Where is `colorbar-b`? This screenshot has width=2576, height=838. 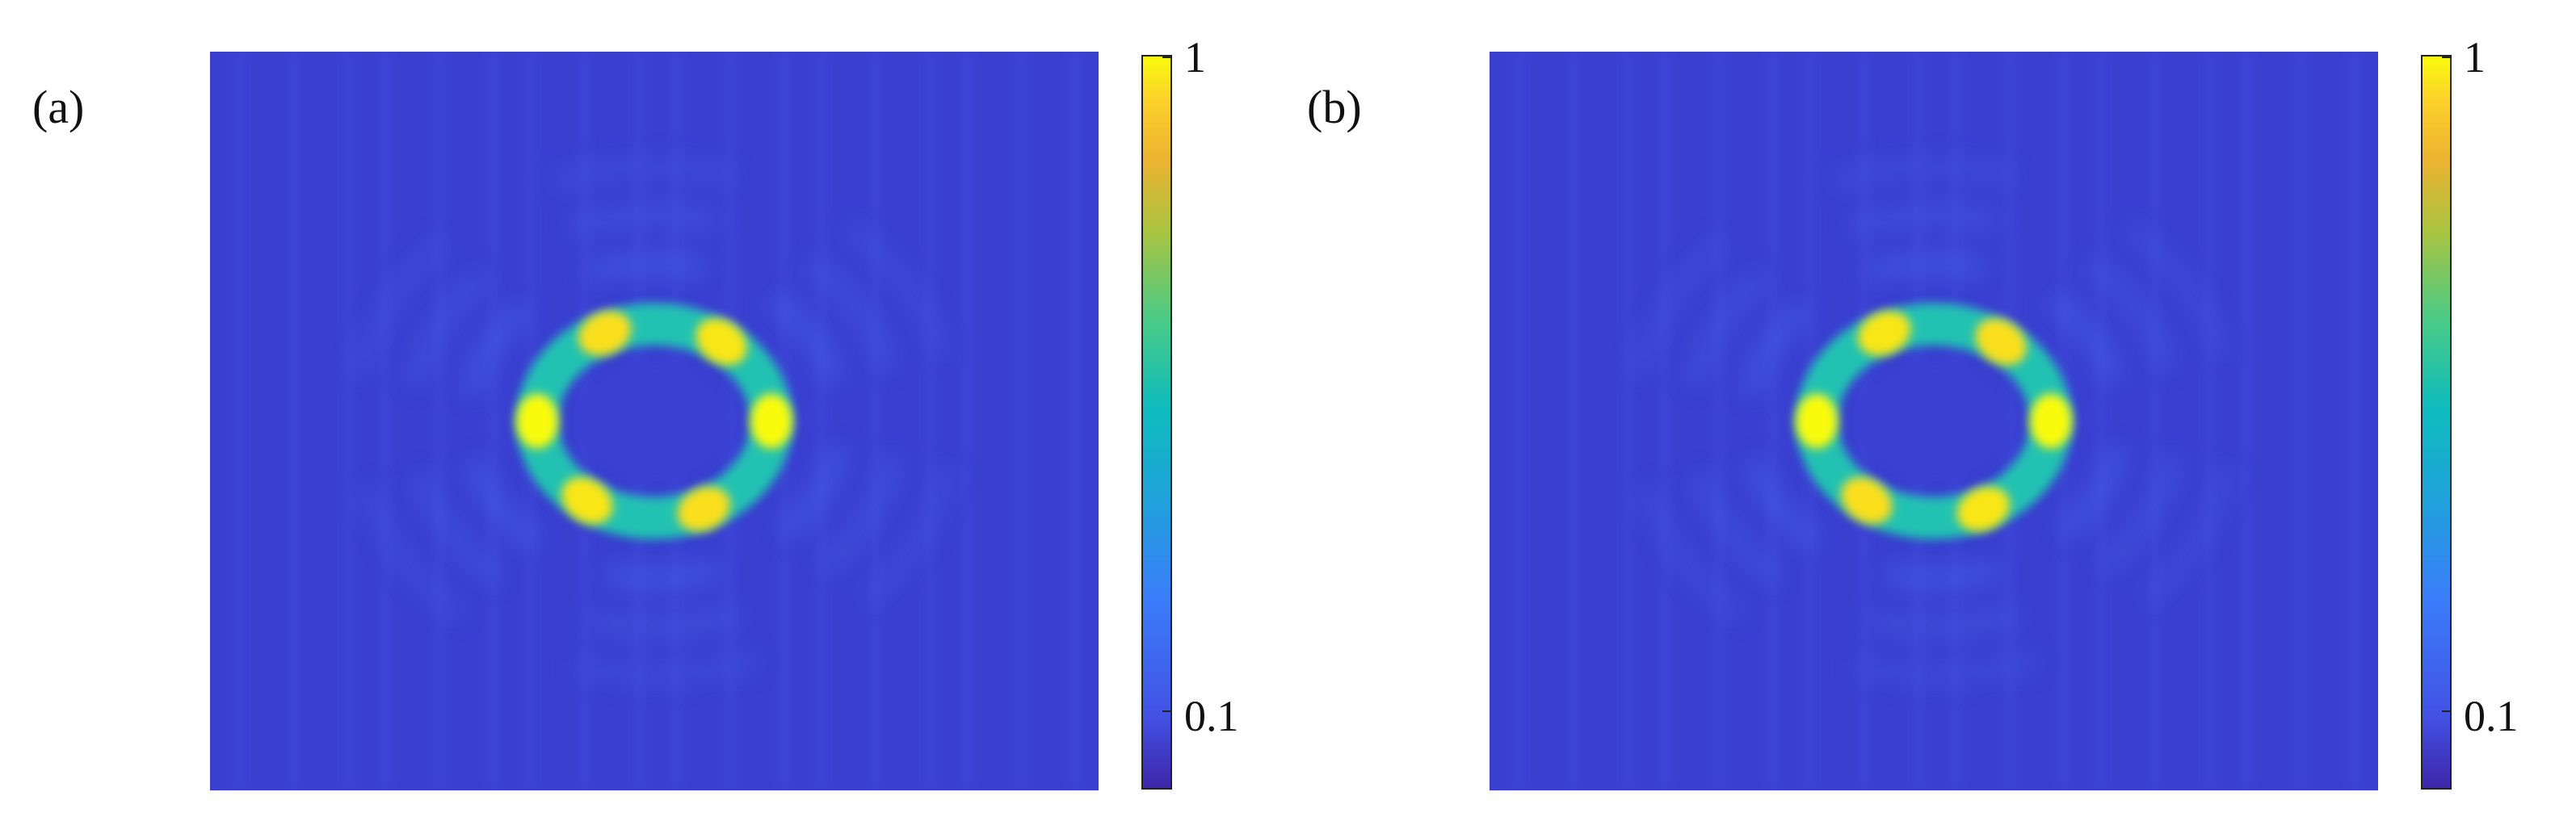 colorbar-b is located at coordinates (2436, 422).